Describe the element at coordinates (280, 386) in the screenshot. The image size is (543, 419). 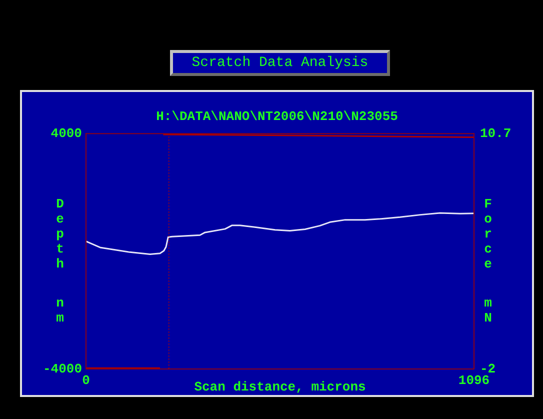
I see `x-axis-title: Scan distance, microns` at that location.